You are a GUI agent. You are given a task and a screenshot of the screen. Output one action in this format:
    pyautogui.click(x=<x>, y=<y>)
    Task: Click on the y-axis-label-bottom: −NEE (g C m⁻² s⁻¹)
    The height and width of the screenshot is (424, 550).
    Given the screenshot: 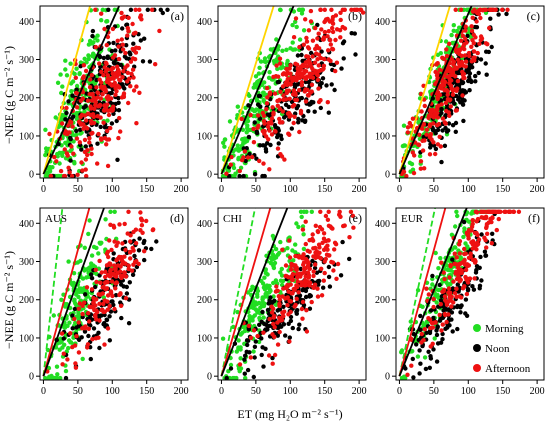 What is the action you would take?
    pyautogui.click(x=9, y=300)
    